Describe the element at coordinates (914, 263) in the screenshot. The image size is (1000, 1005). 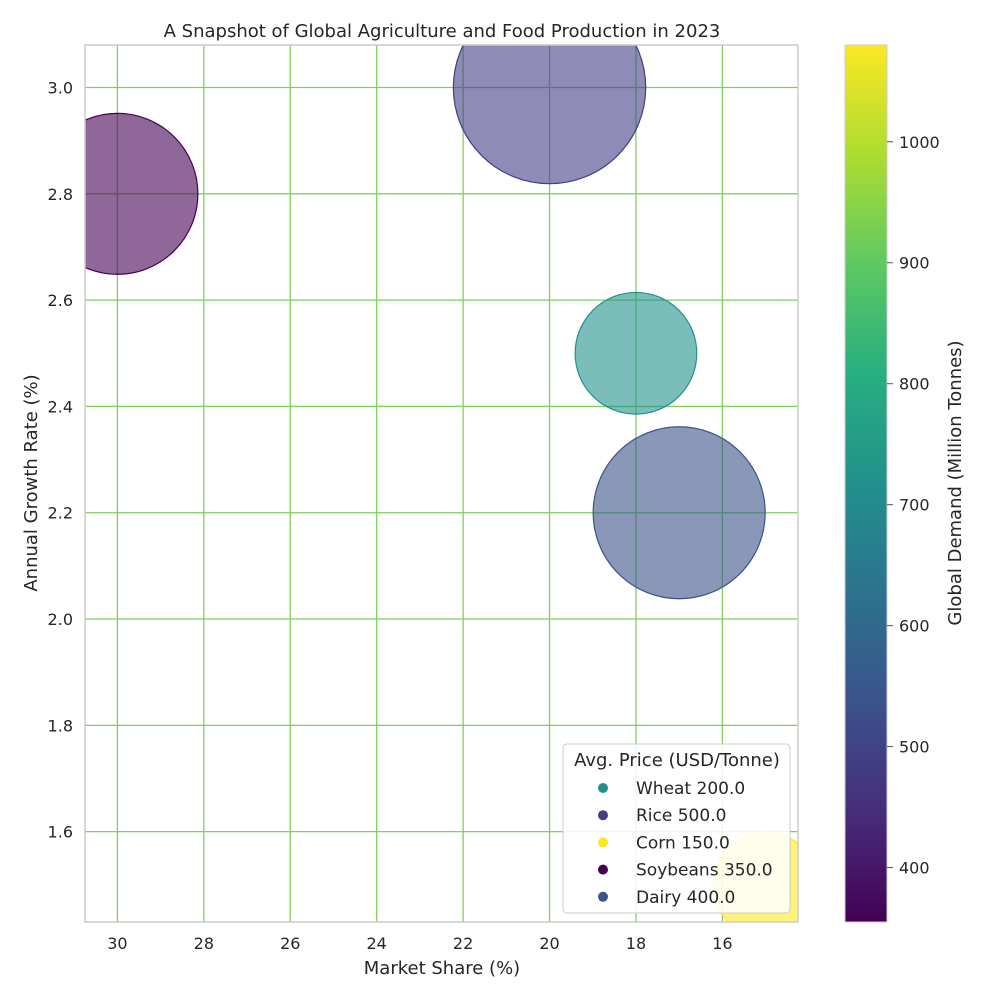
I see `colorbar-tick-label: 900` at that location.